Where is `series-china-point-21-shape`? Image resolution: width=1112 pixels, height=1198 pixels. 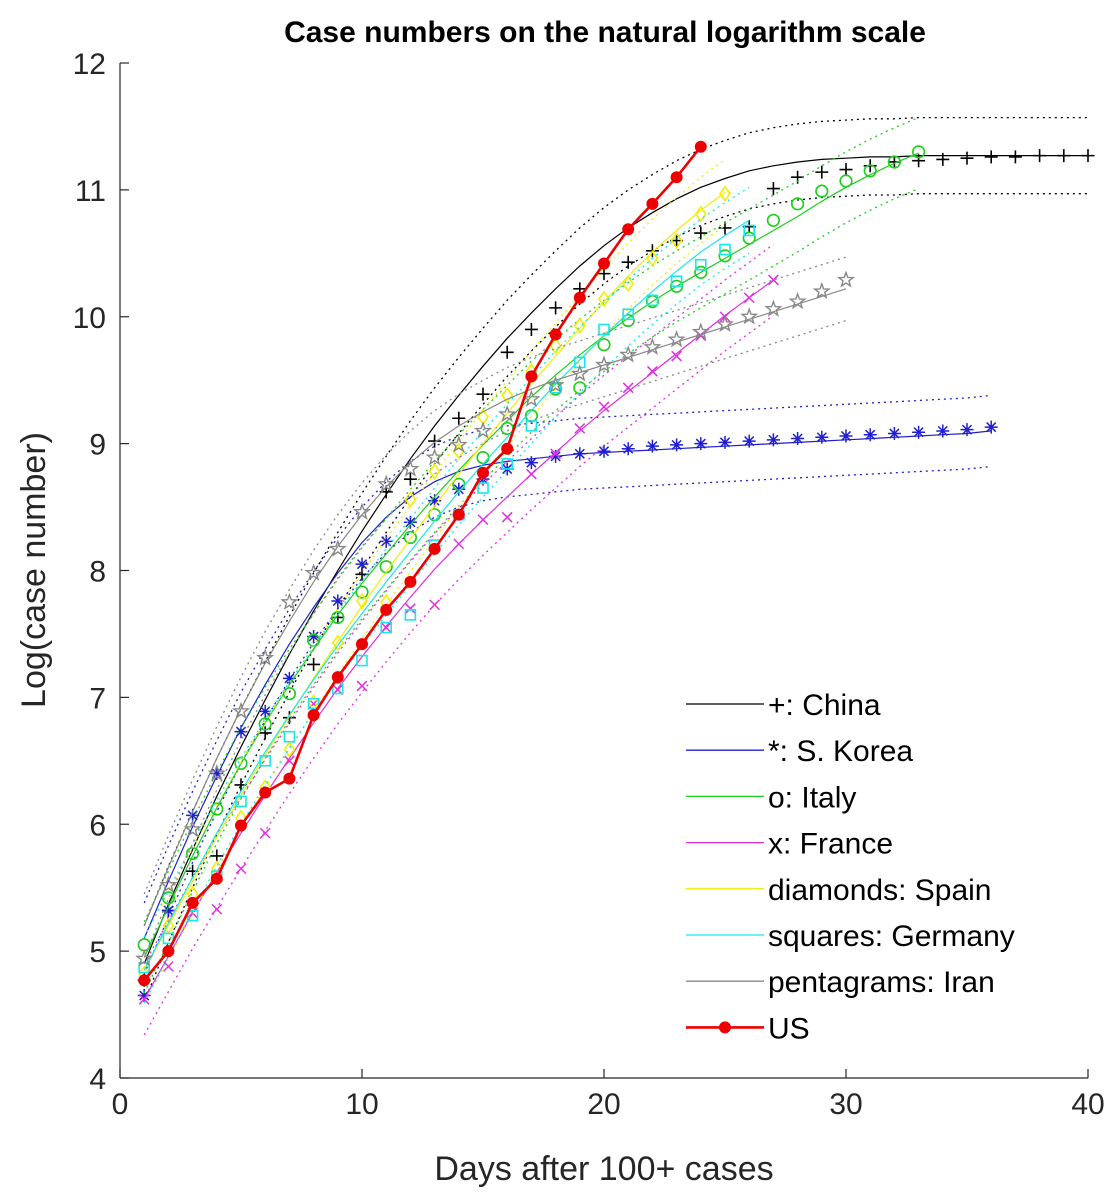
series-china-point-21-shape is located at coordinates (628, 262).